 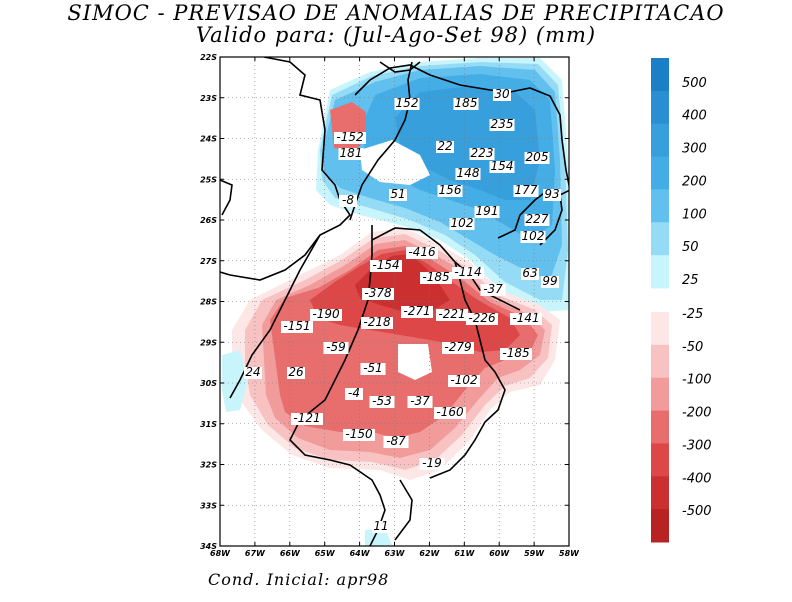 I want to click on initial-condition-note: Cond. Inicial: apr98, so click(x=299, y=579).